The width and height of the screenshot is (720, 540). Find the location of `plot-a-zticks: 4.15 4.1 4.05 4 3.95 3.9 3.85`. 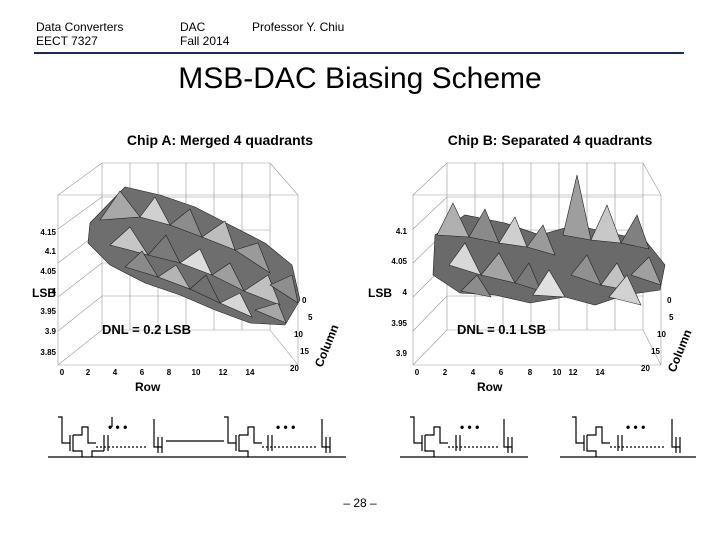

plot-a-zticks: 4.15 4.1 4.05 4 3.95 3.9 3.85 is located at coordinates (48, 292).